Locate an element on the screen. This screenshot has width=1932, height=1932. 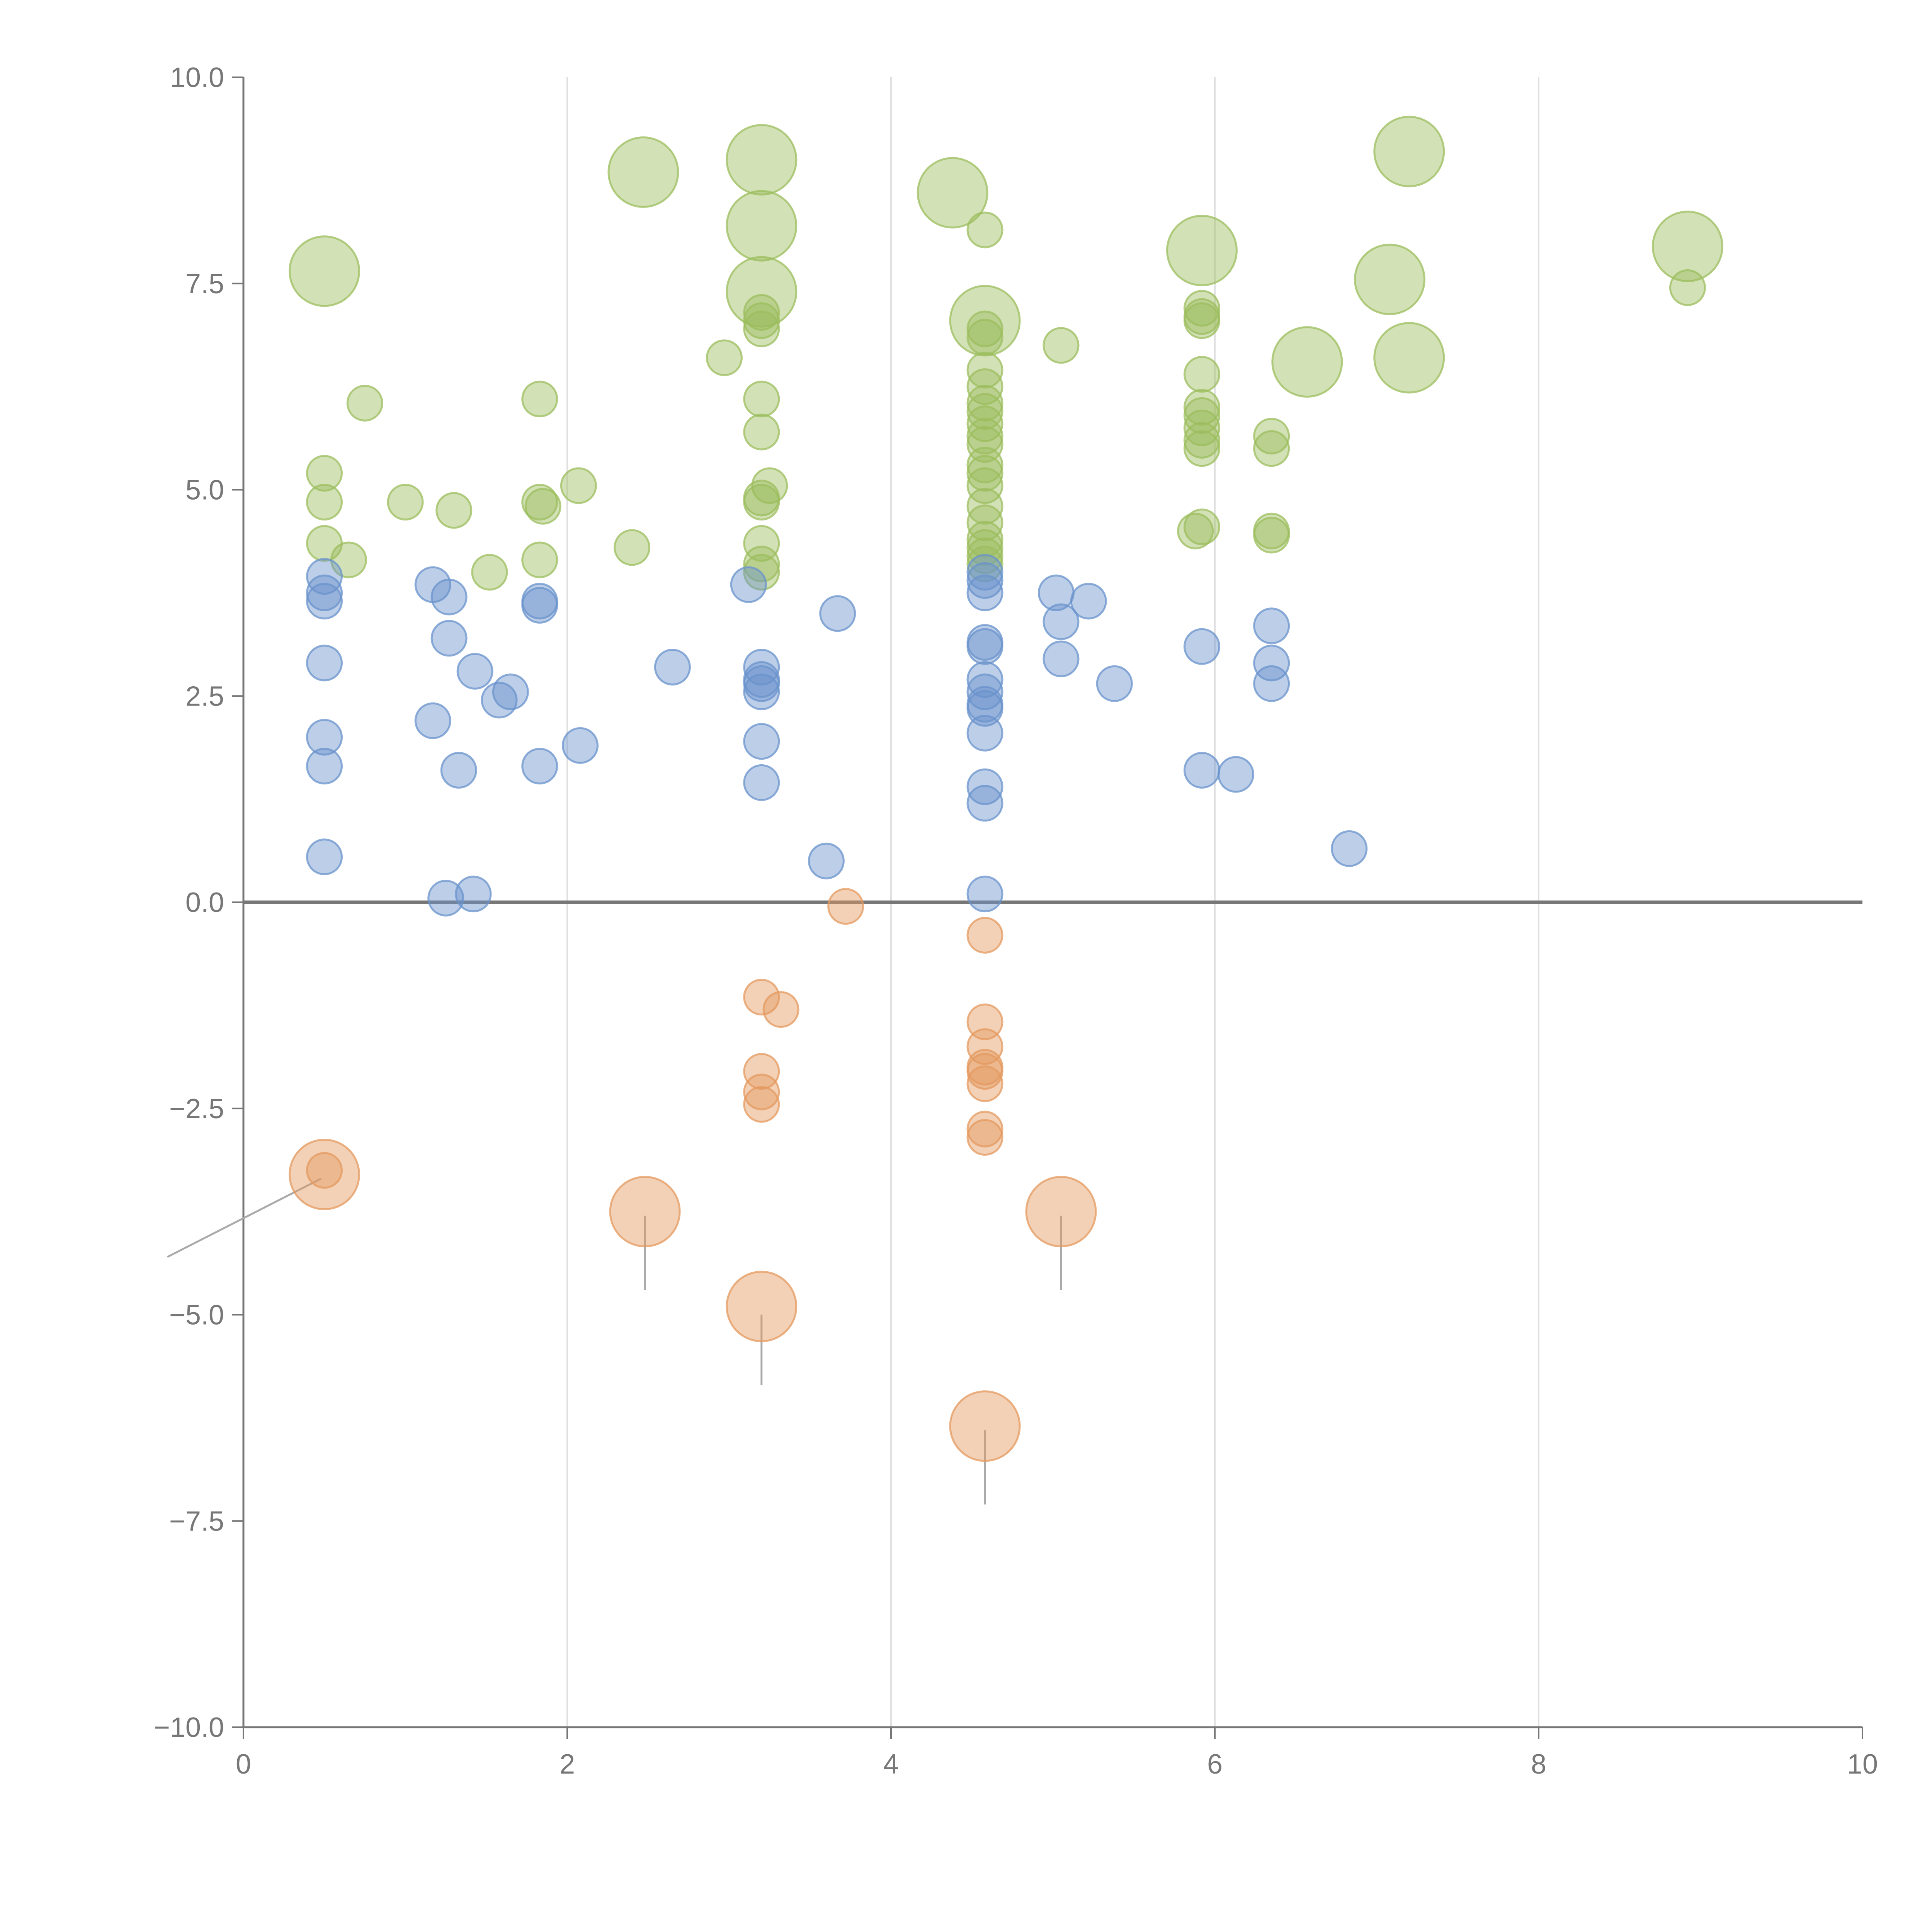
y-tick-label: 2.5 is located at coordinates (205, 696).